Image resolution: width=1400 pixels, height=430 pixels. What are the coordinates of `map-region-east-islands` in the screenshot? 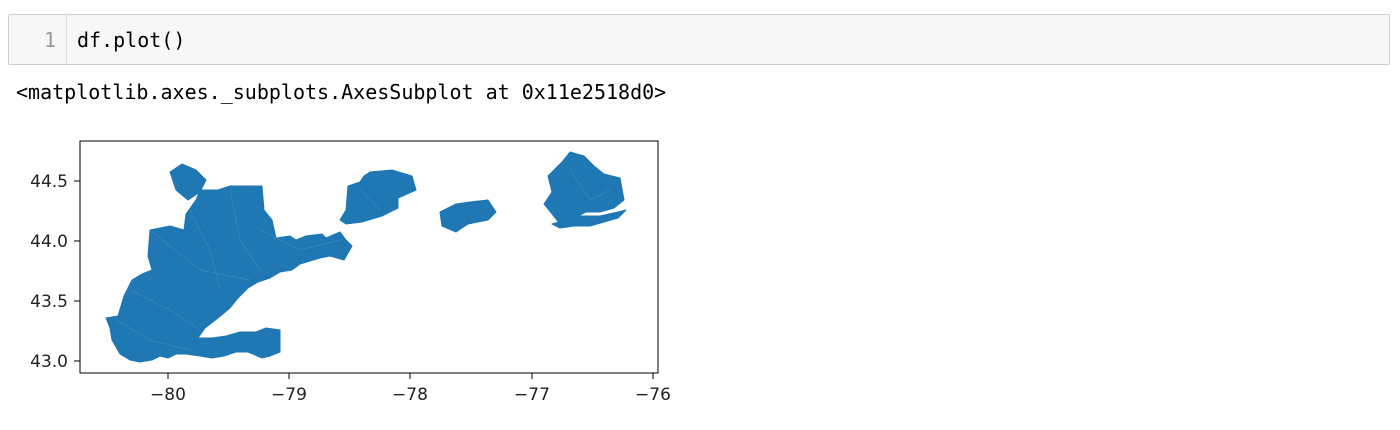 It's located at (589, 219).